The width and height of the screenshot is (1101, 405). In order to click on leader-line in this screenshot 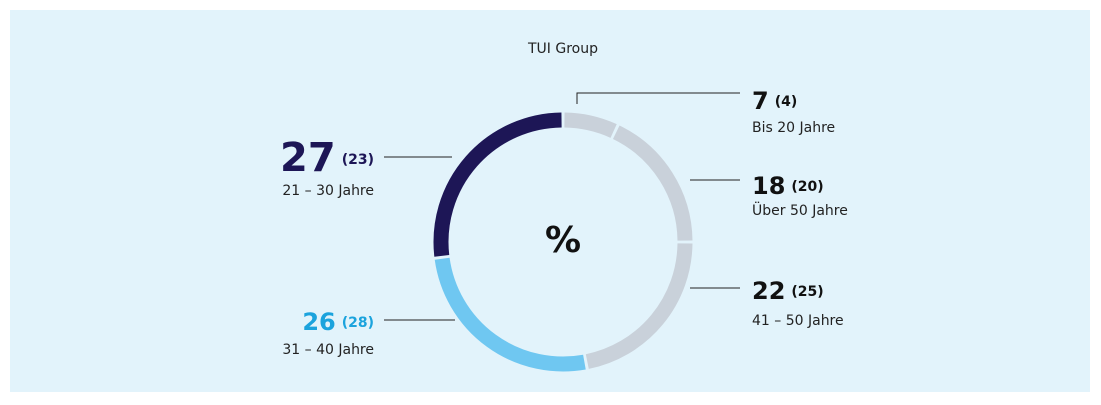, I will do `click(658, 98)`.